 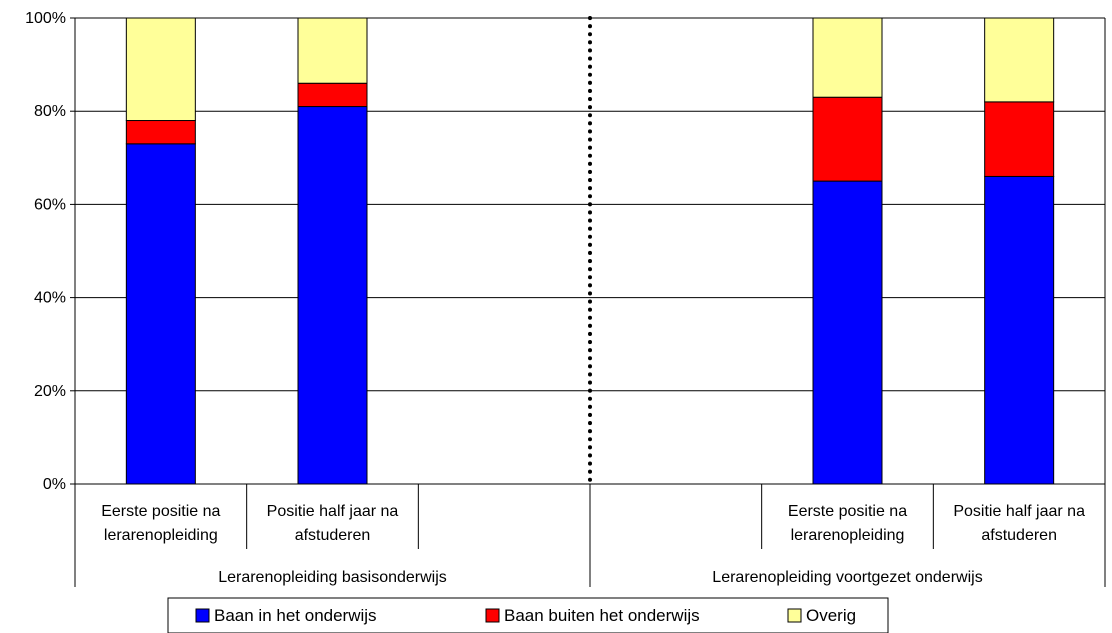 What do you see at coordinates (45, 18) in the screenshot?
I see `y-tick-label: 100%` at bounding box center [45, 18].